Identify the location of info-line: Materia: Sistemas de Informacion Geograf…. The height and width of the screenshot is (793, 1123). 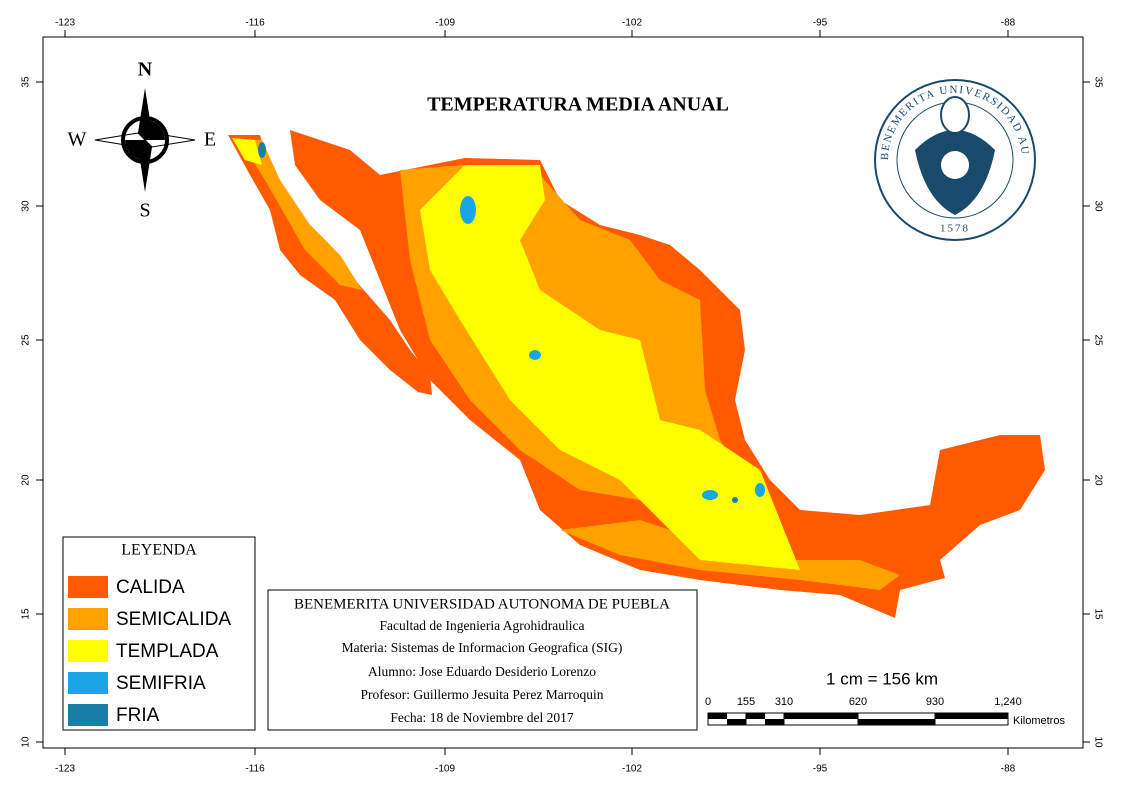
(482, 647).